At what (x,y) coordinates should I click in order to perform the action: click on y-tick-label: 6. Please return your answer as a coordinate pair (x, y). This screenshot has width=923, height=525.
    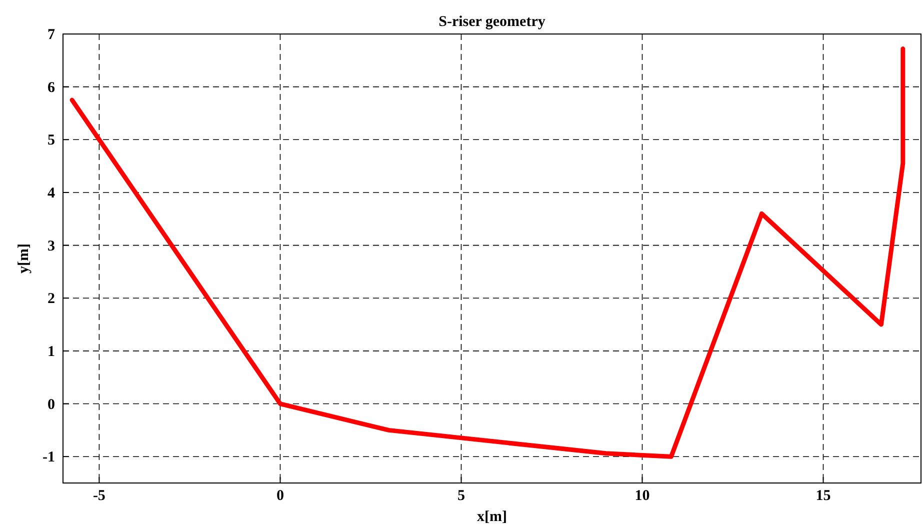
    Looking at the image, I should click on (52, 88).